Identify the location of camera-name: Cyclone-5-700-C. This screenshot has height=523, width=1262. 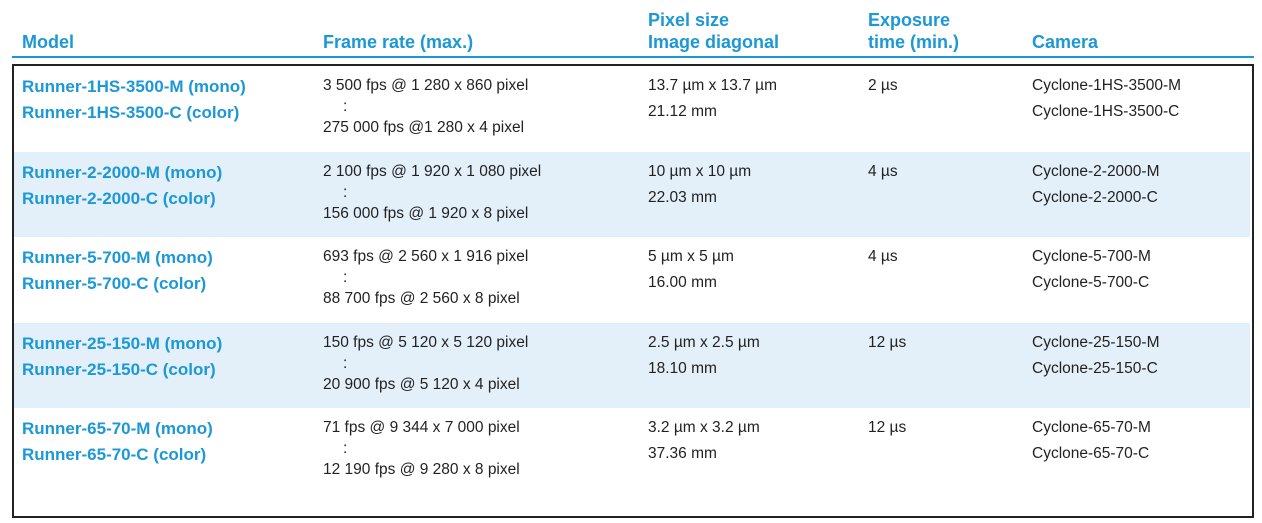
(1091, 282).